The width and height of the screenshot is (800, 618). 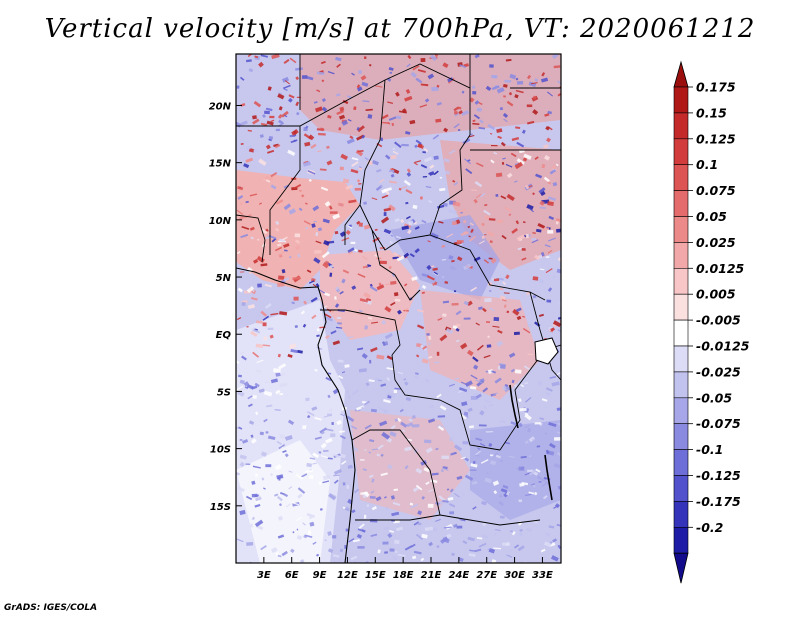 What do you see at coordinates (716, 294) in the screenshot?
I see `colorbar-label: 0.005` at bounding box center [716, 294].